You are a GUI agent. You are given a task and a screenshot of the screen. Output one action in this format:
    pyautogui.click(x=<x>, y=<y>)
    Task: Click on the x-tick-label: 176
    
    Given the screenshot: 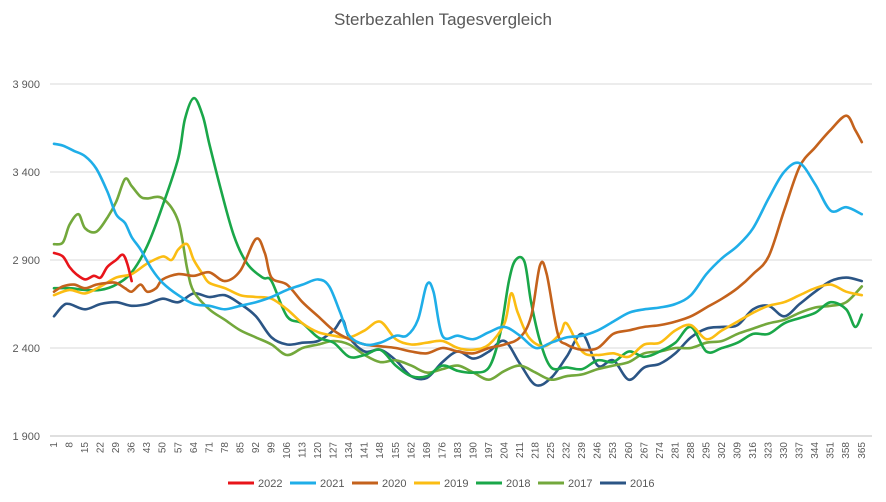 What is the action you would take?
    pyautogui.click(x=442, y=450)
    